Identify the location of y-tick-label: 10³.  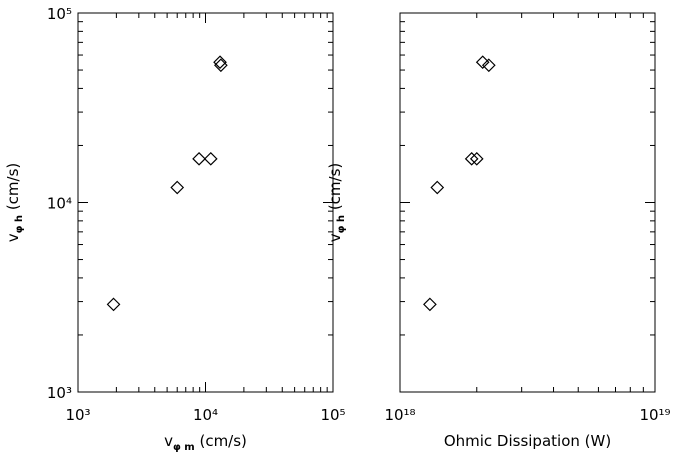
(59, 393).